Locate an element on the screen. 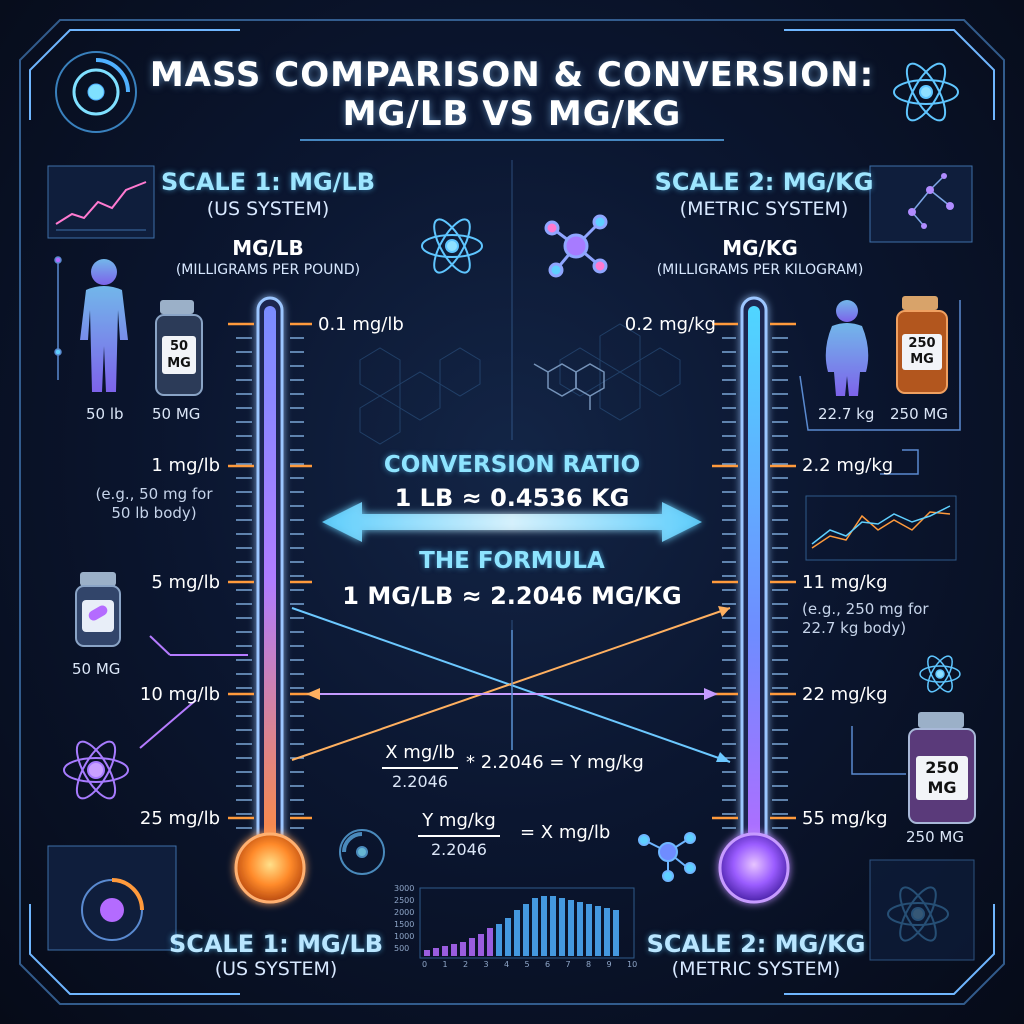  pill-bottle-label-right: 250 MG is located at coordinates (922, 352).